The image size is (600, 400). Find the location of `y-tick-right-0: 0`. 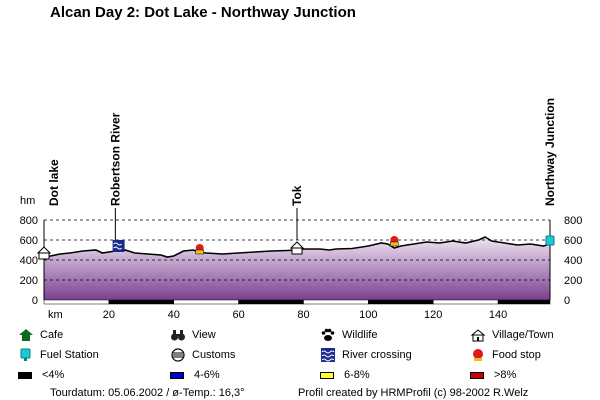

y-tick-right-0: 0 is located at coordinates (567, 301).